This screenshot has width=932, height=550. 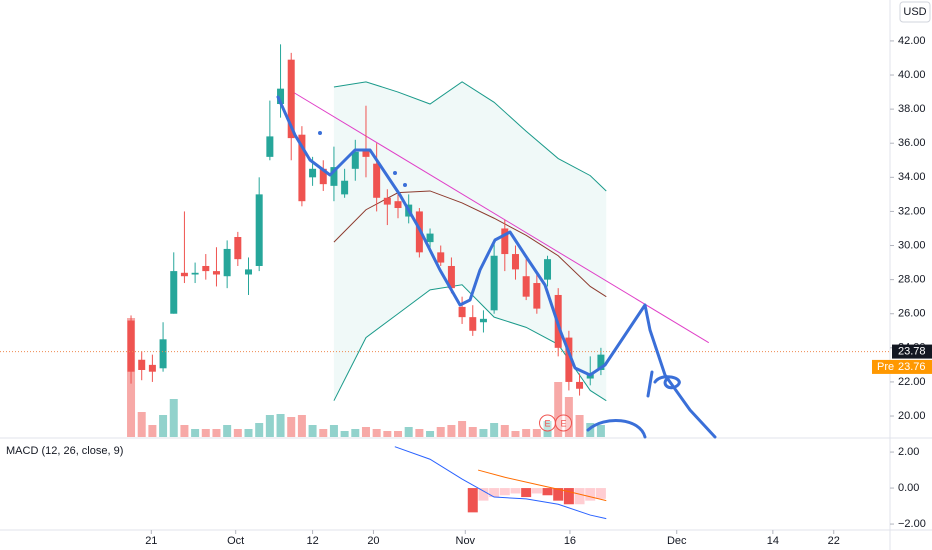 I want to click on band-basis, so click(x=470, y=244).